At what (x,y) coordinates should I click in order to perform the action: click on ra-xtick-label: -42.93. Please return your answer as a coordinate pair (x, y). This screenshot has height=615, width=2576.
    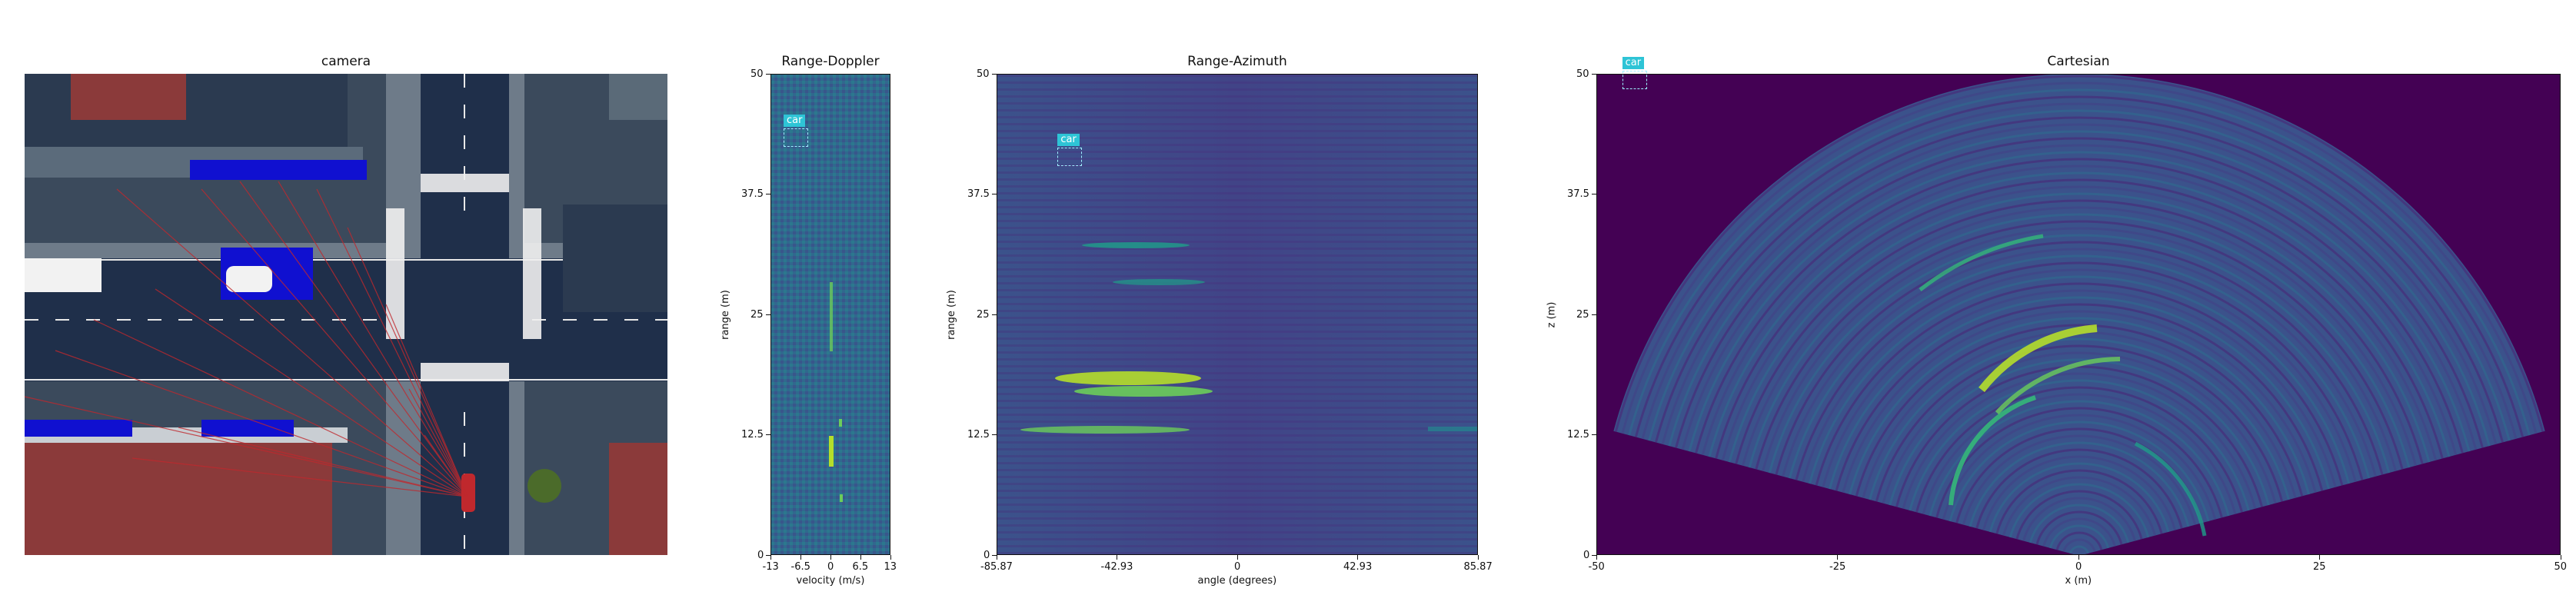
    Looking at the image, I should click on (1116, 567).